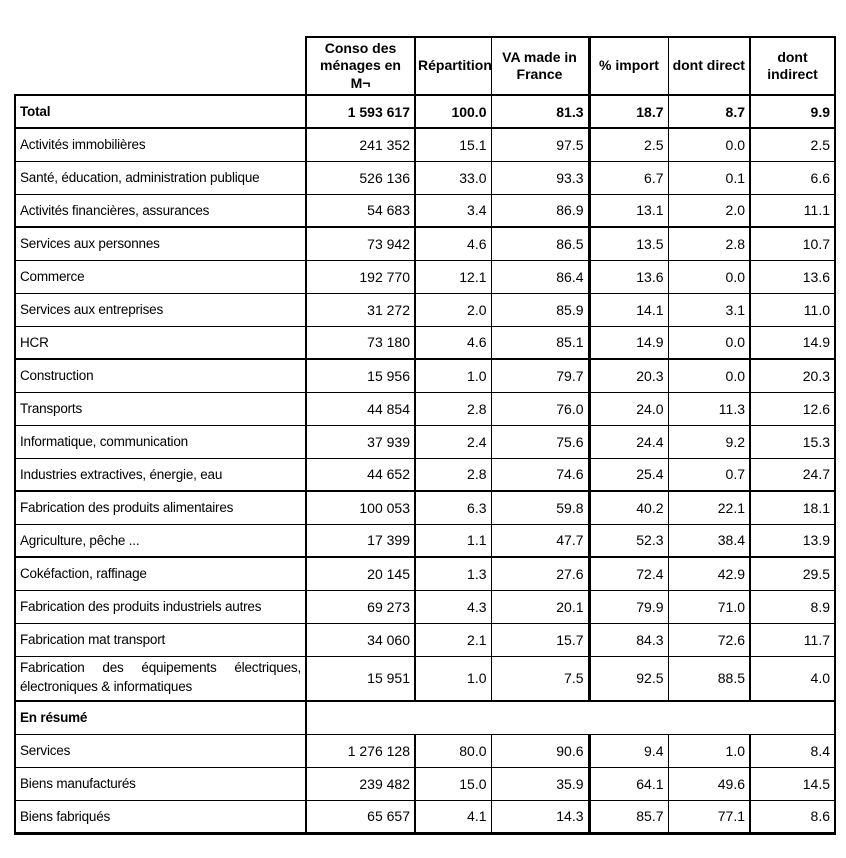  Describe the element at coordinates (541, 66) in the screenshot. I see `column-header-va-france: VA made in France` at that location.